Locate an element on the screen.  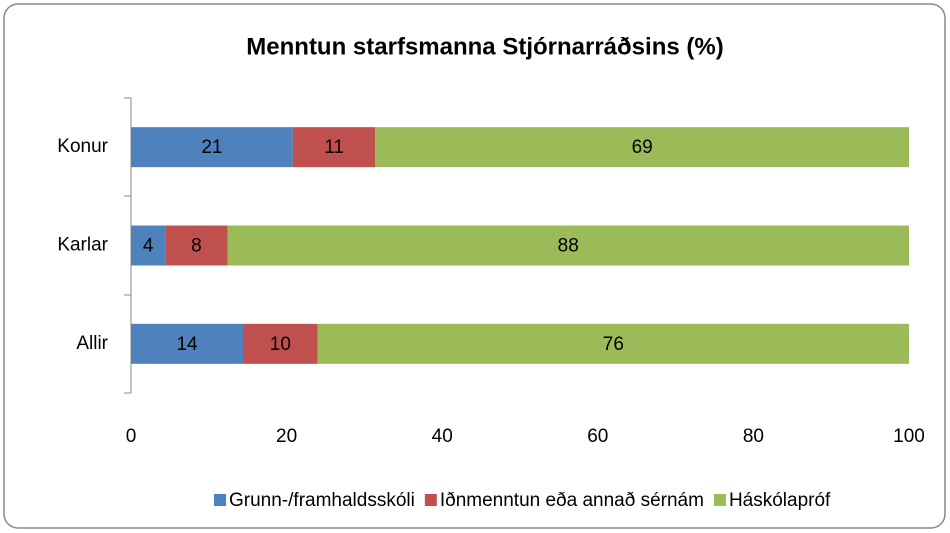
data-label: 14 is located at coordinates (187, 344).